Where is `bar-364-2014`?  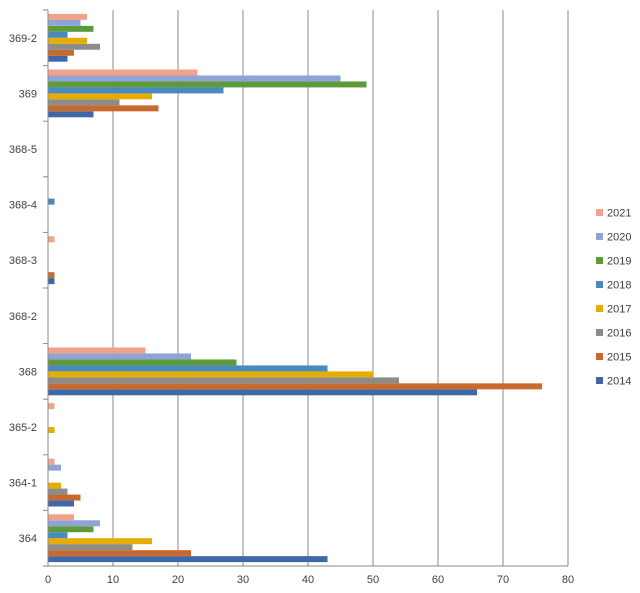 bar-364-2014 is located at coordinates (188, 559).